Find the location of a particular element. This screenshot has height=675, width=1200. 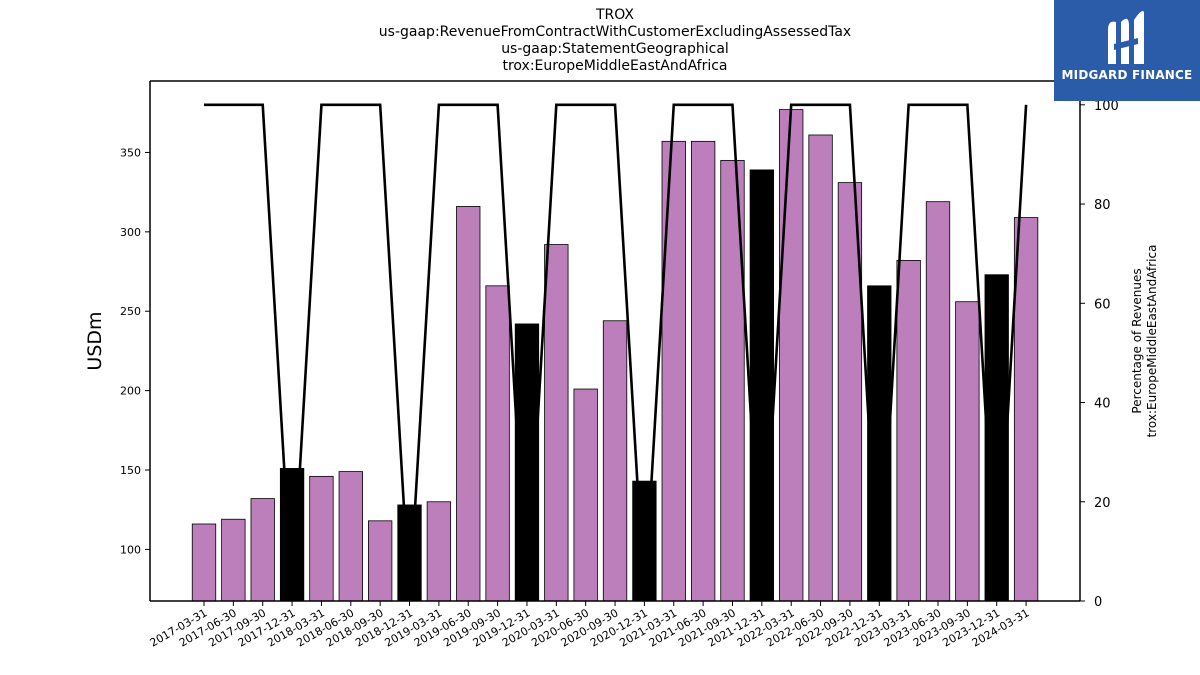

y2-tick-label: 60 is located at coordinates (1102, 304).